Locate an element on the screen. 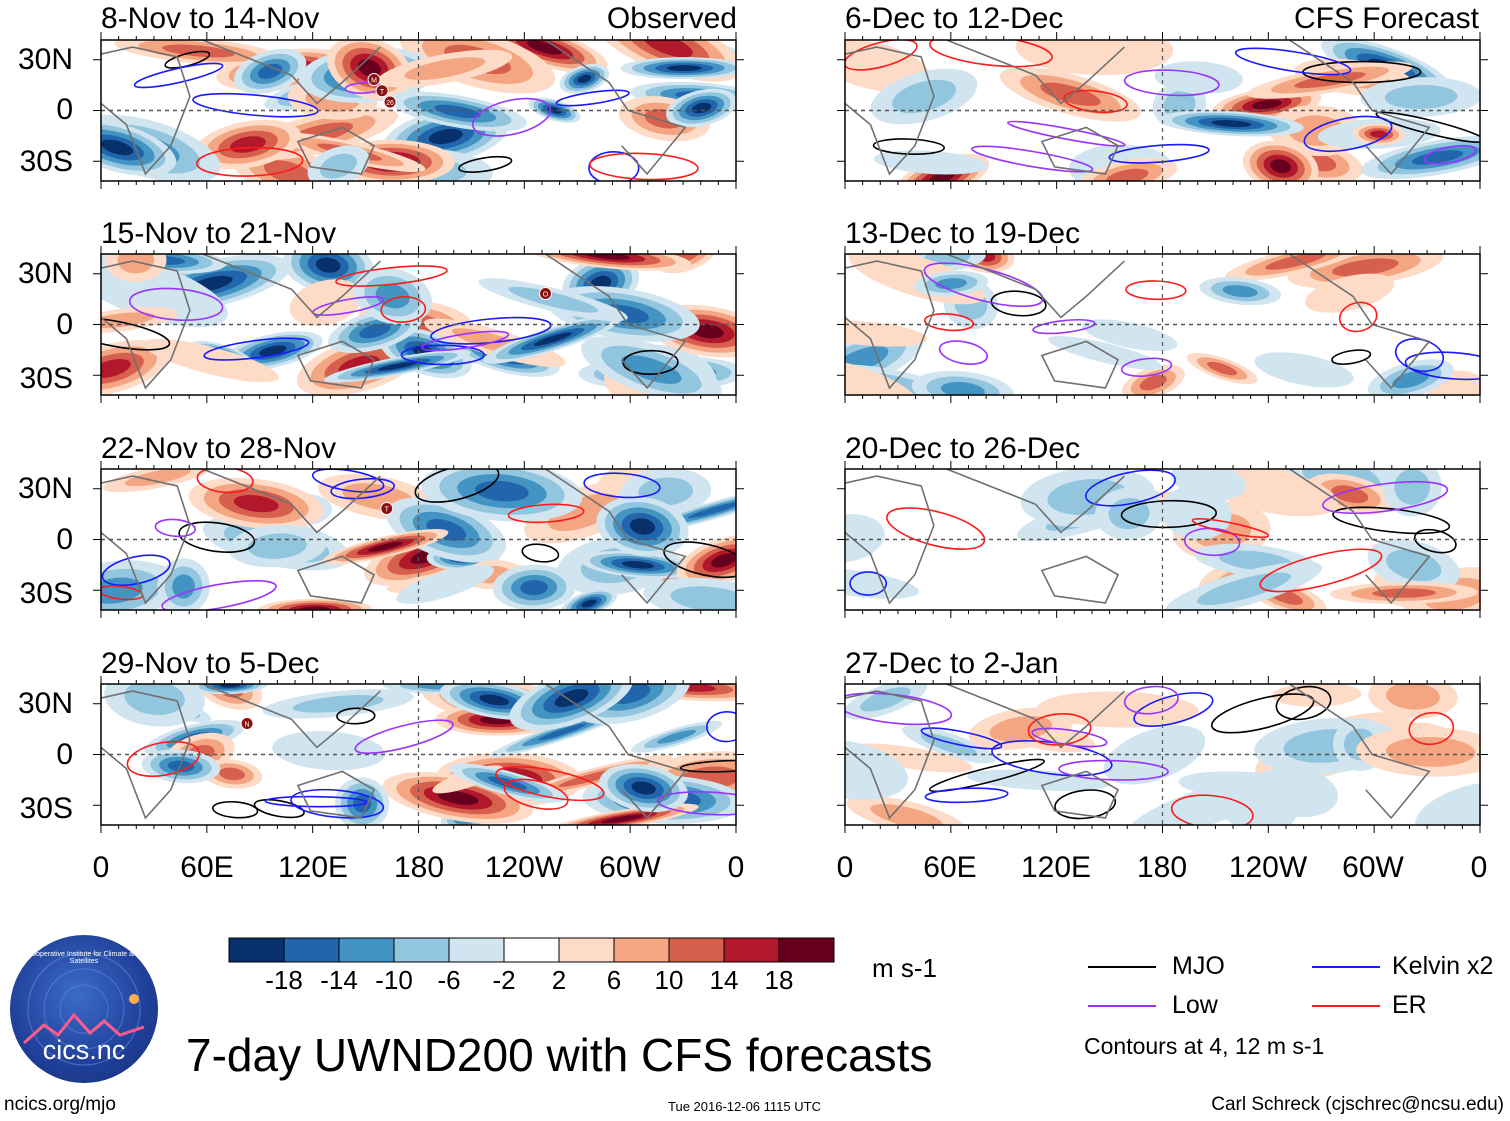  storm-marker-icon: T is located at coordinates (387, 508).